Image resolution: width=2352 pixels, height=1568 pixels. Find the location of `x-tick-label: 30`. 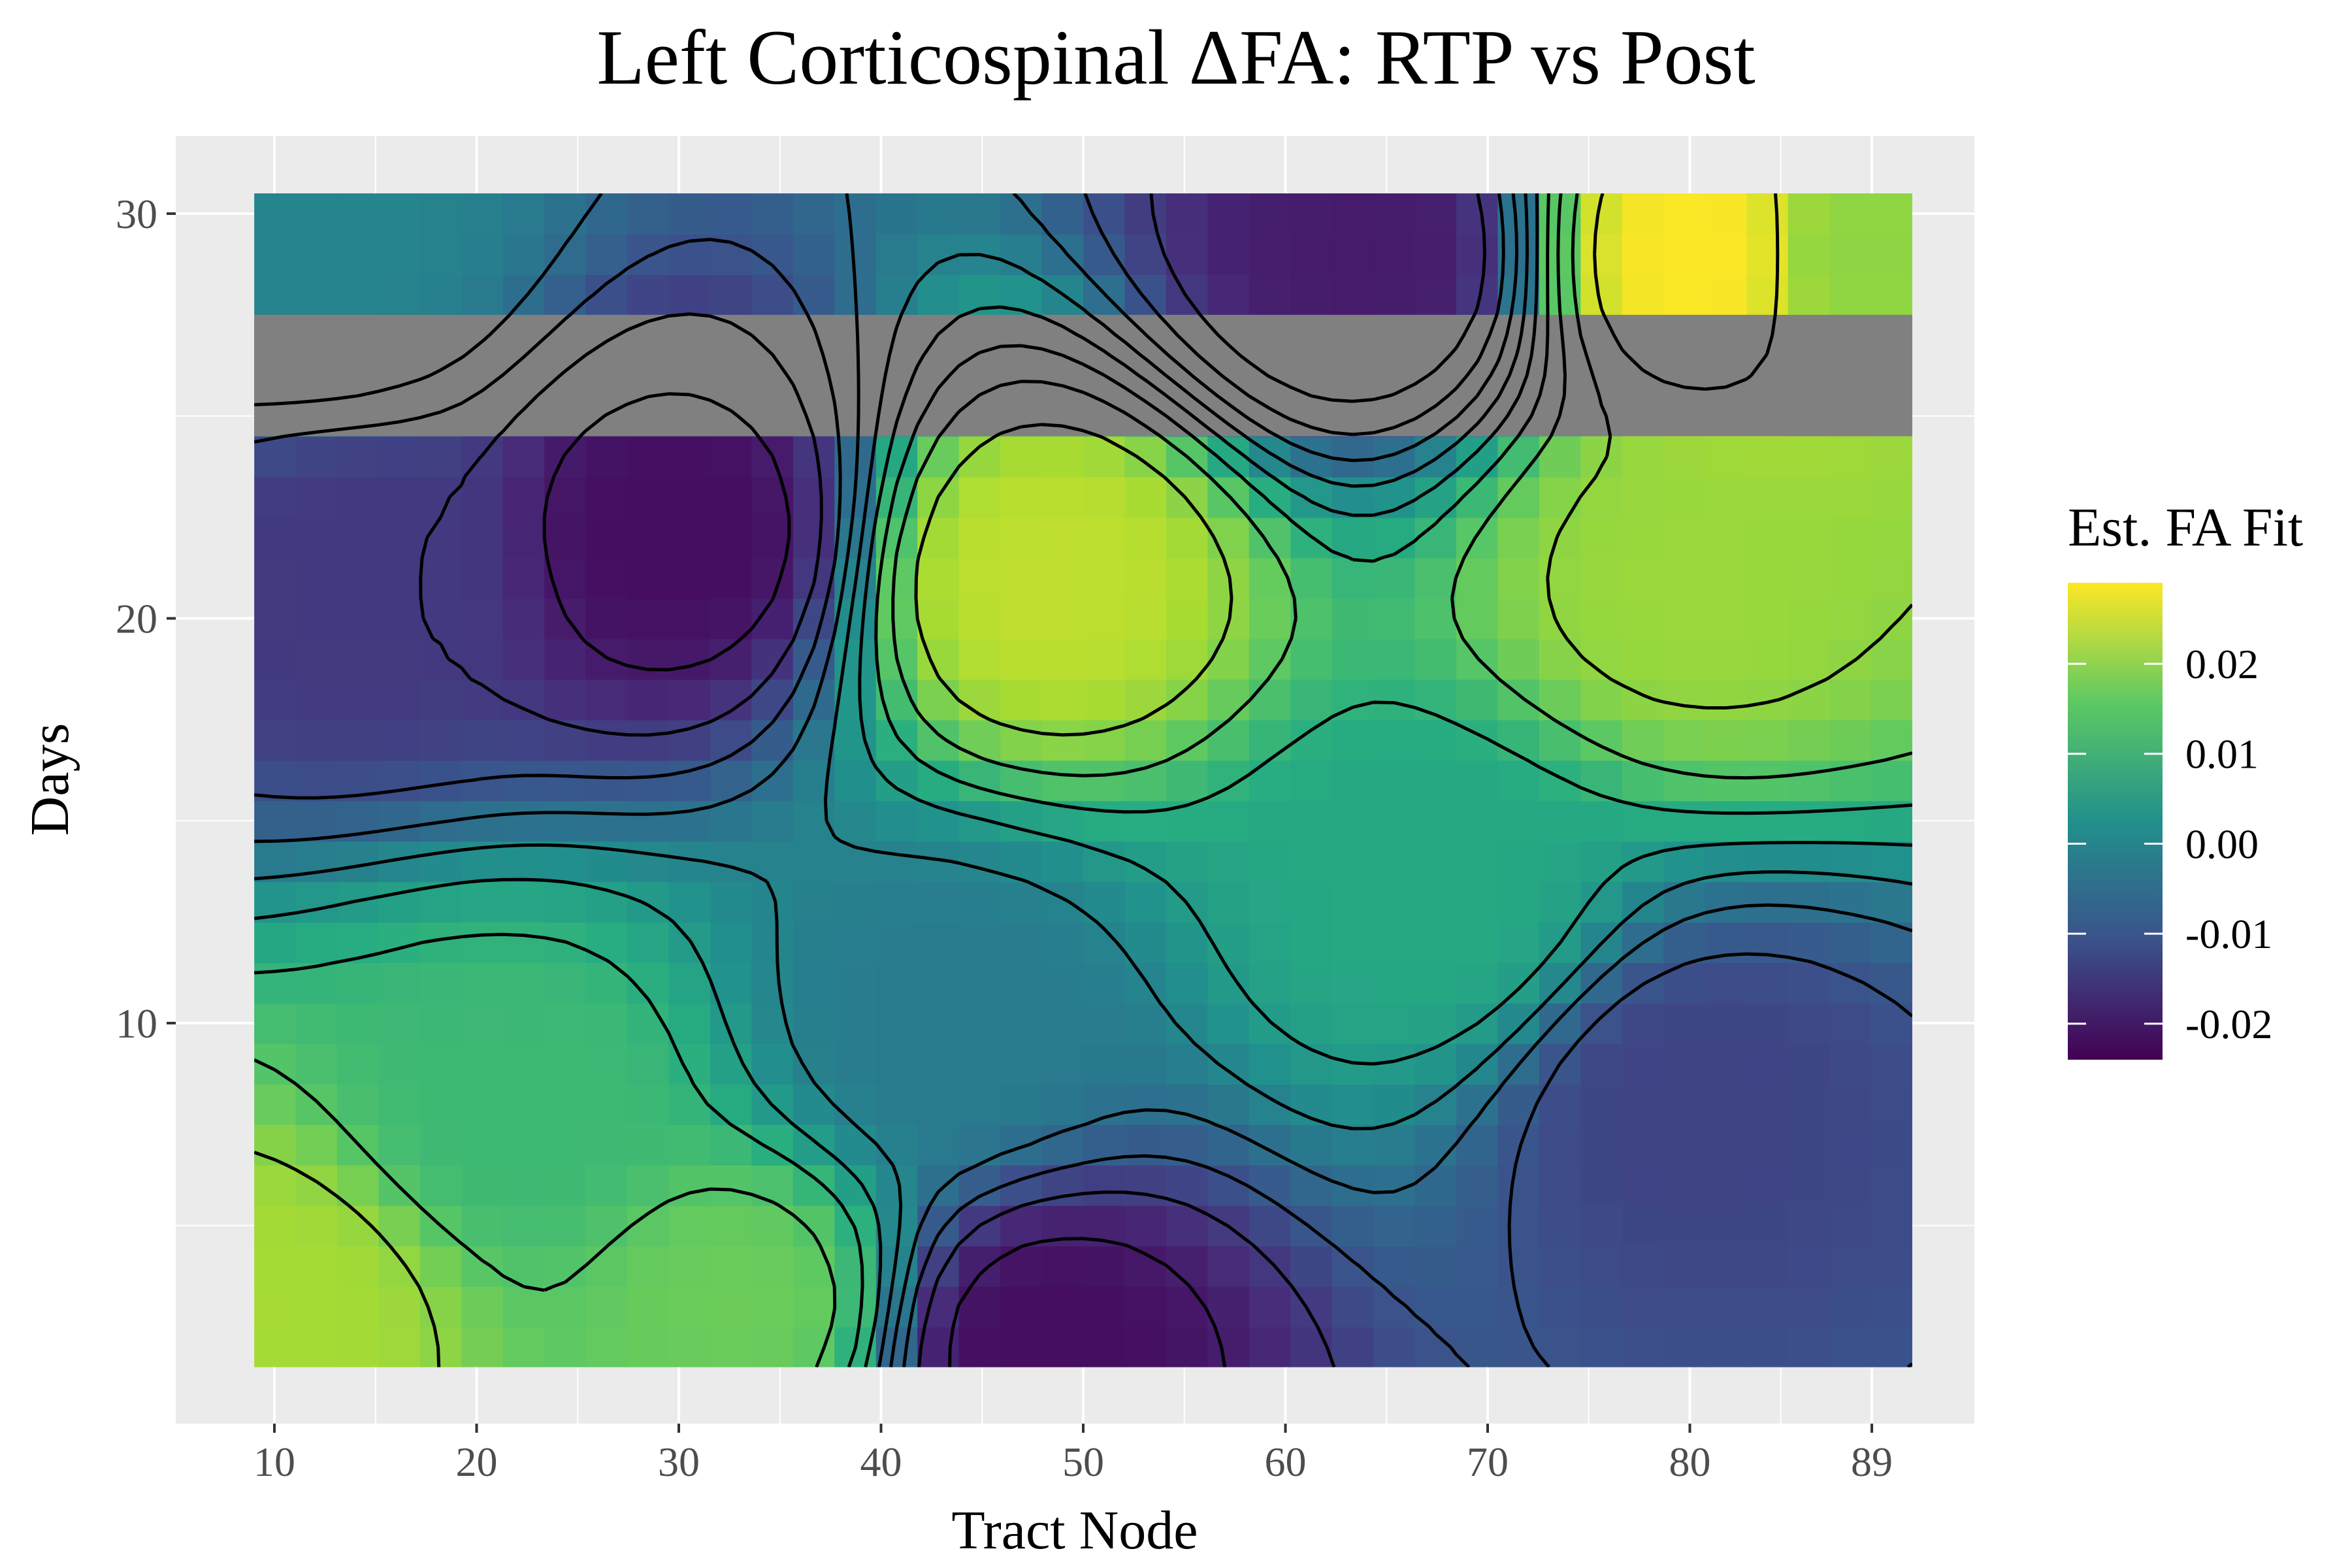

x-tick-label: 30 is located at coordinates (679, 1462).